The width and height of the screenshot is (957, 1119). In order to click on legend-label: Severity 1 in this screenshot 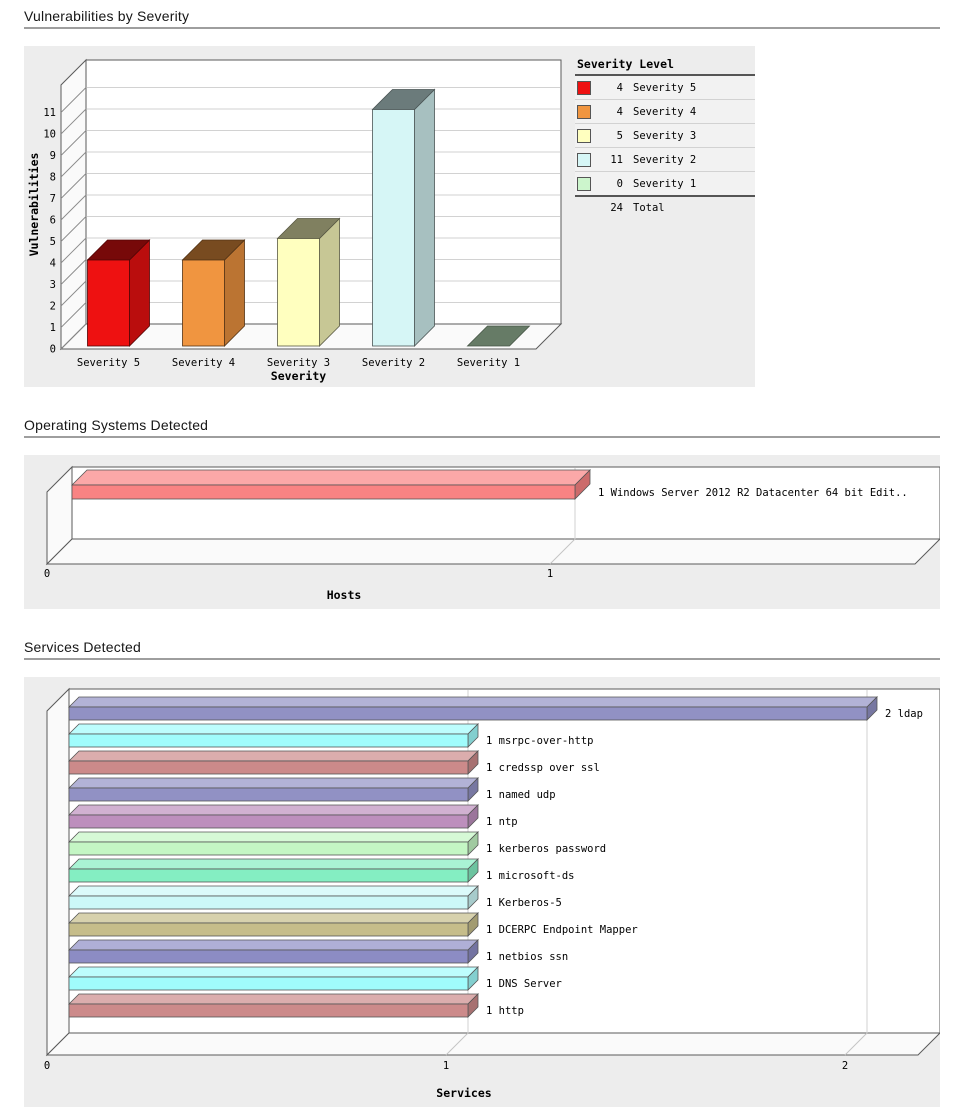, I will do `click(665, 183)`.